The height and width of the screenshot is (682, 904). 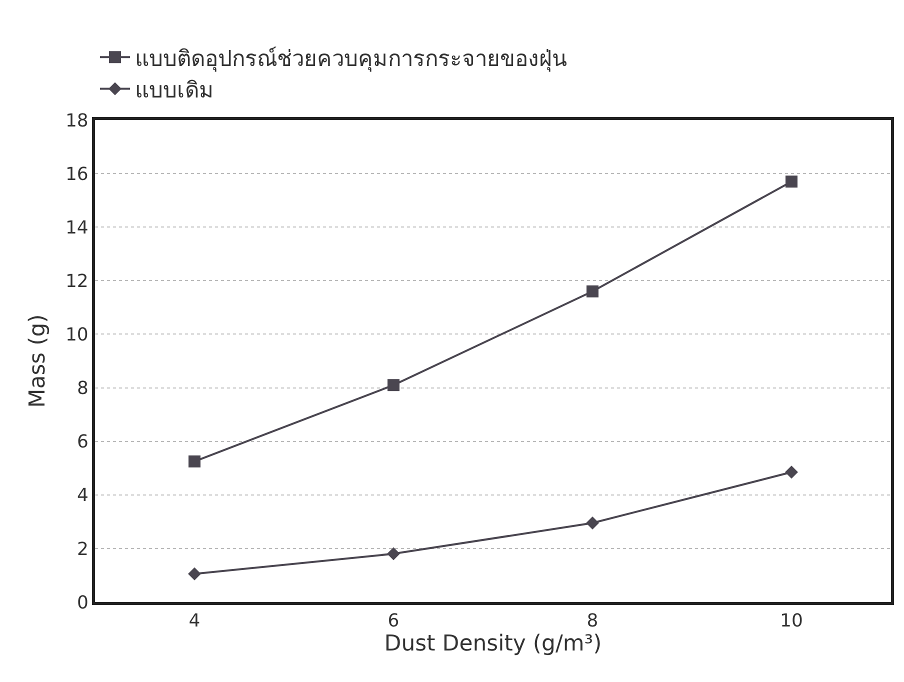 I want to click on legend-label: แบบเดิม, so click(x=174, y=91).